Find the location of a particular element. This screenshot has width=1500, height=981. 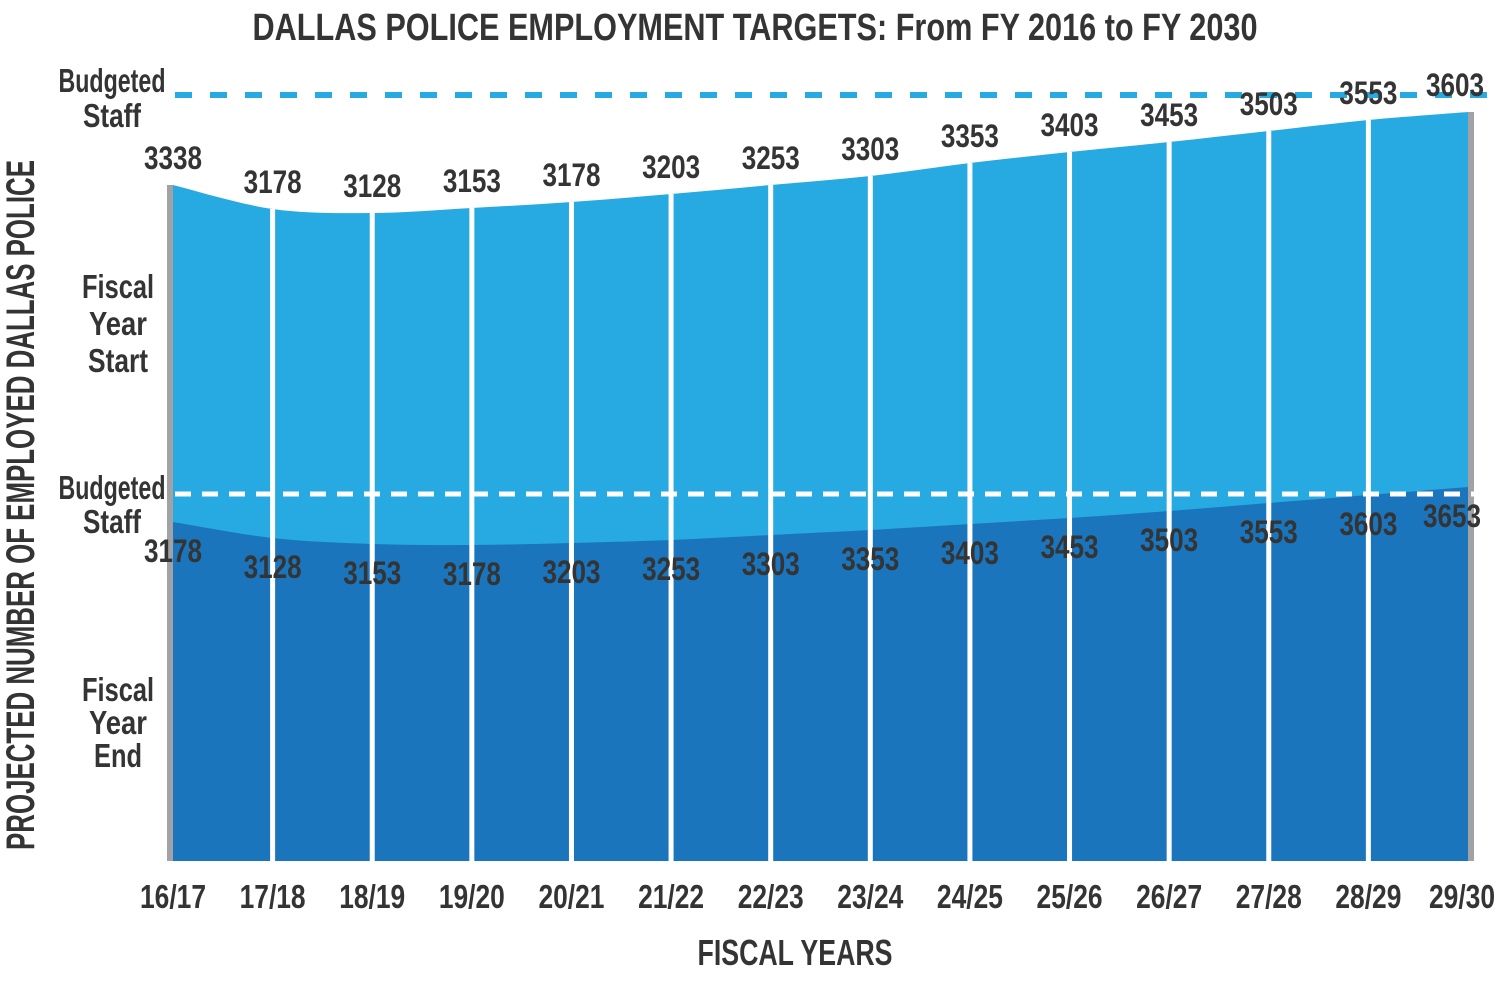

fiscal-year-start-label-line1: Fiscal is located at coordinates (118, 286).